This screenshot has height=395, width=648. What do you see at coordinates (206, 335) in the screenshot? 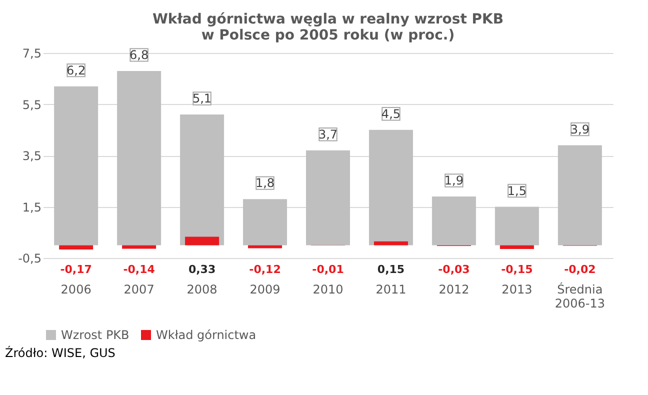
I see `legend-label: Wkład górnictwa` at bounding box center [206, 335].